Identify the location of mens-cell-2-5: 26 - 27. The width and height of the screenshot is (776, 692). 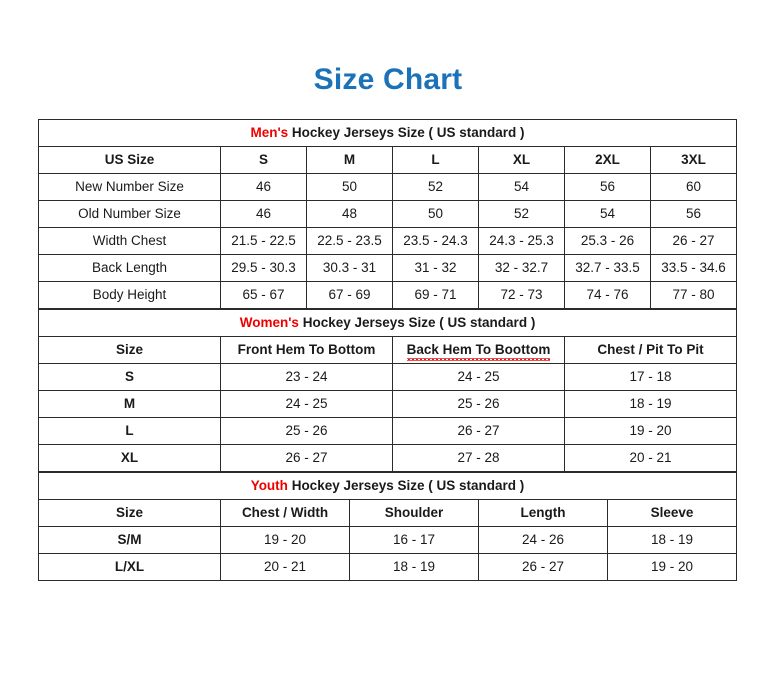
(693, 241).